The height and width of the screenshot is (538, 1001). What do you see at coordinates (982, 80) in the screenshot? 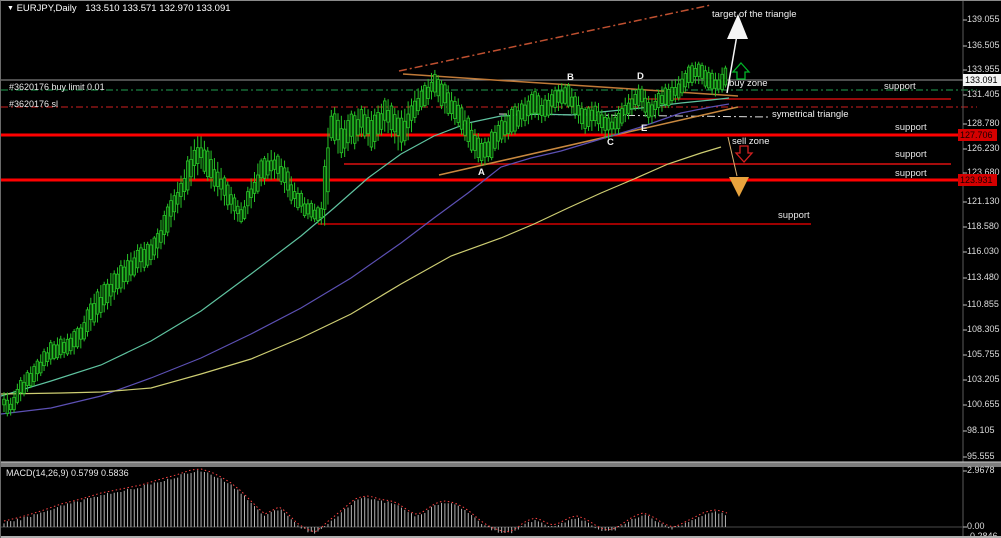
I see `current-price-box: 133.091` at bounding box center [982, 80].